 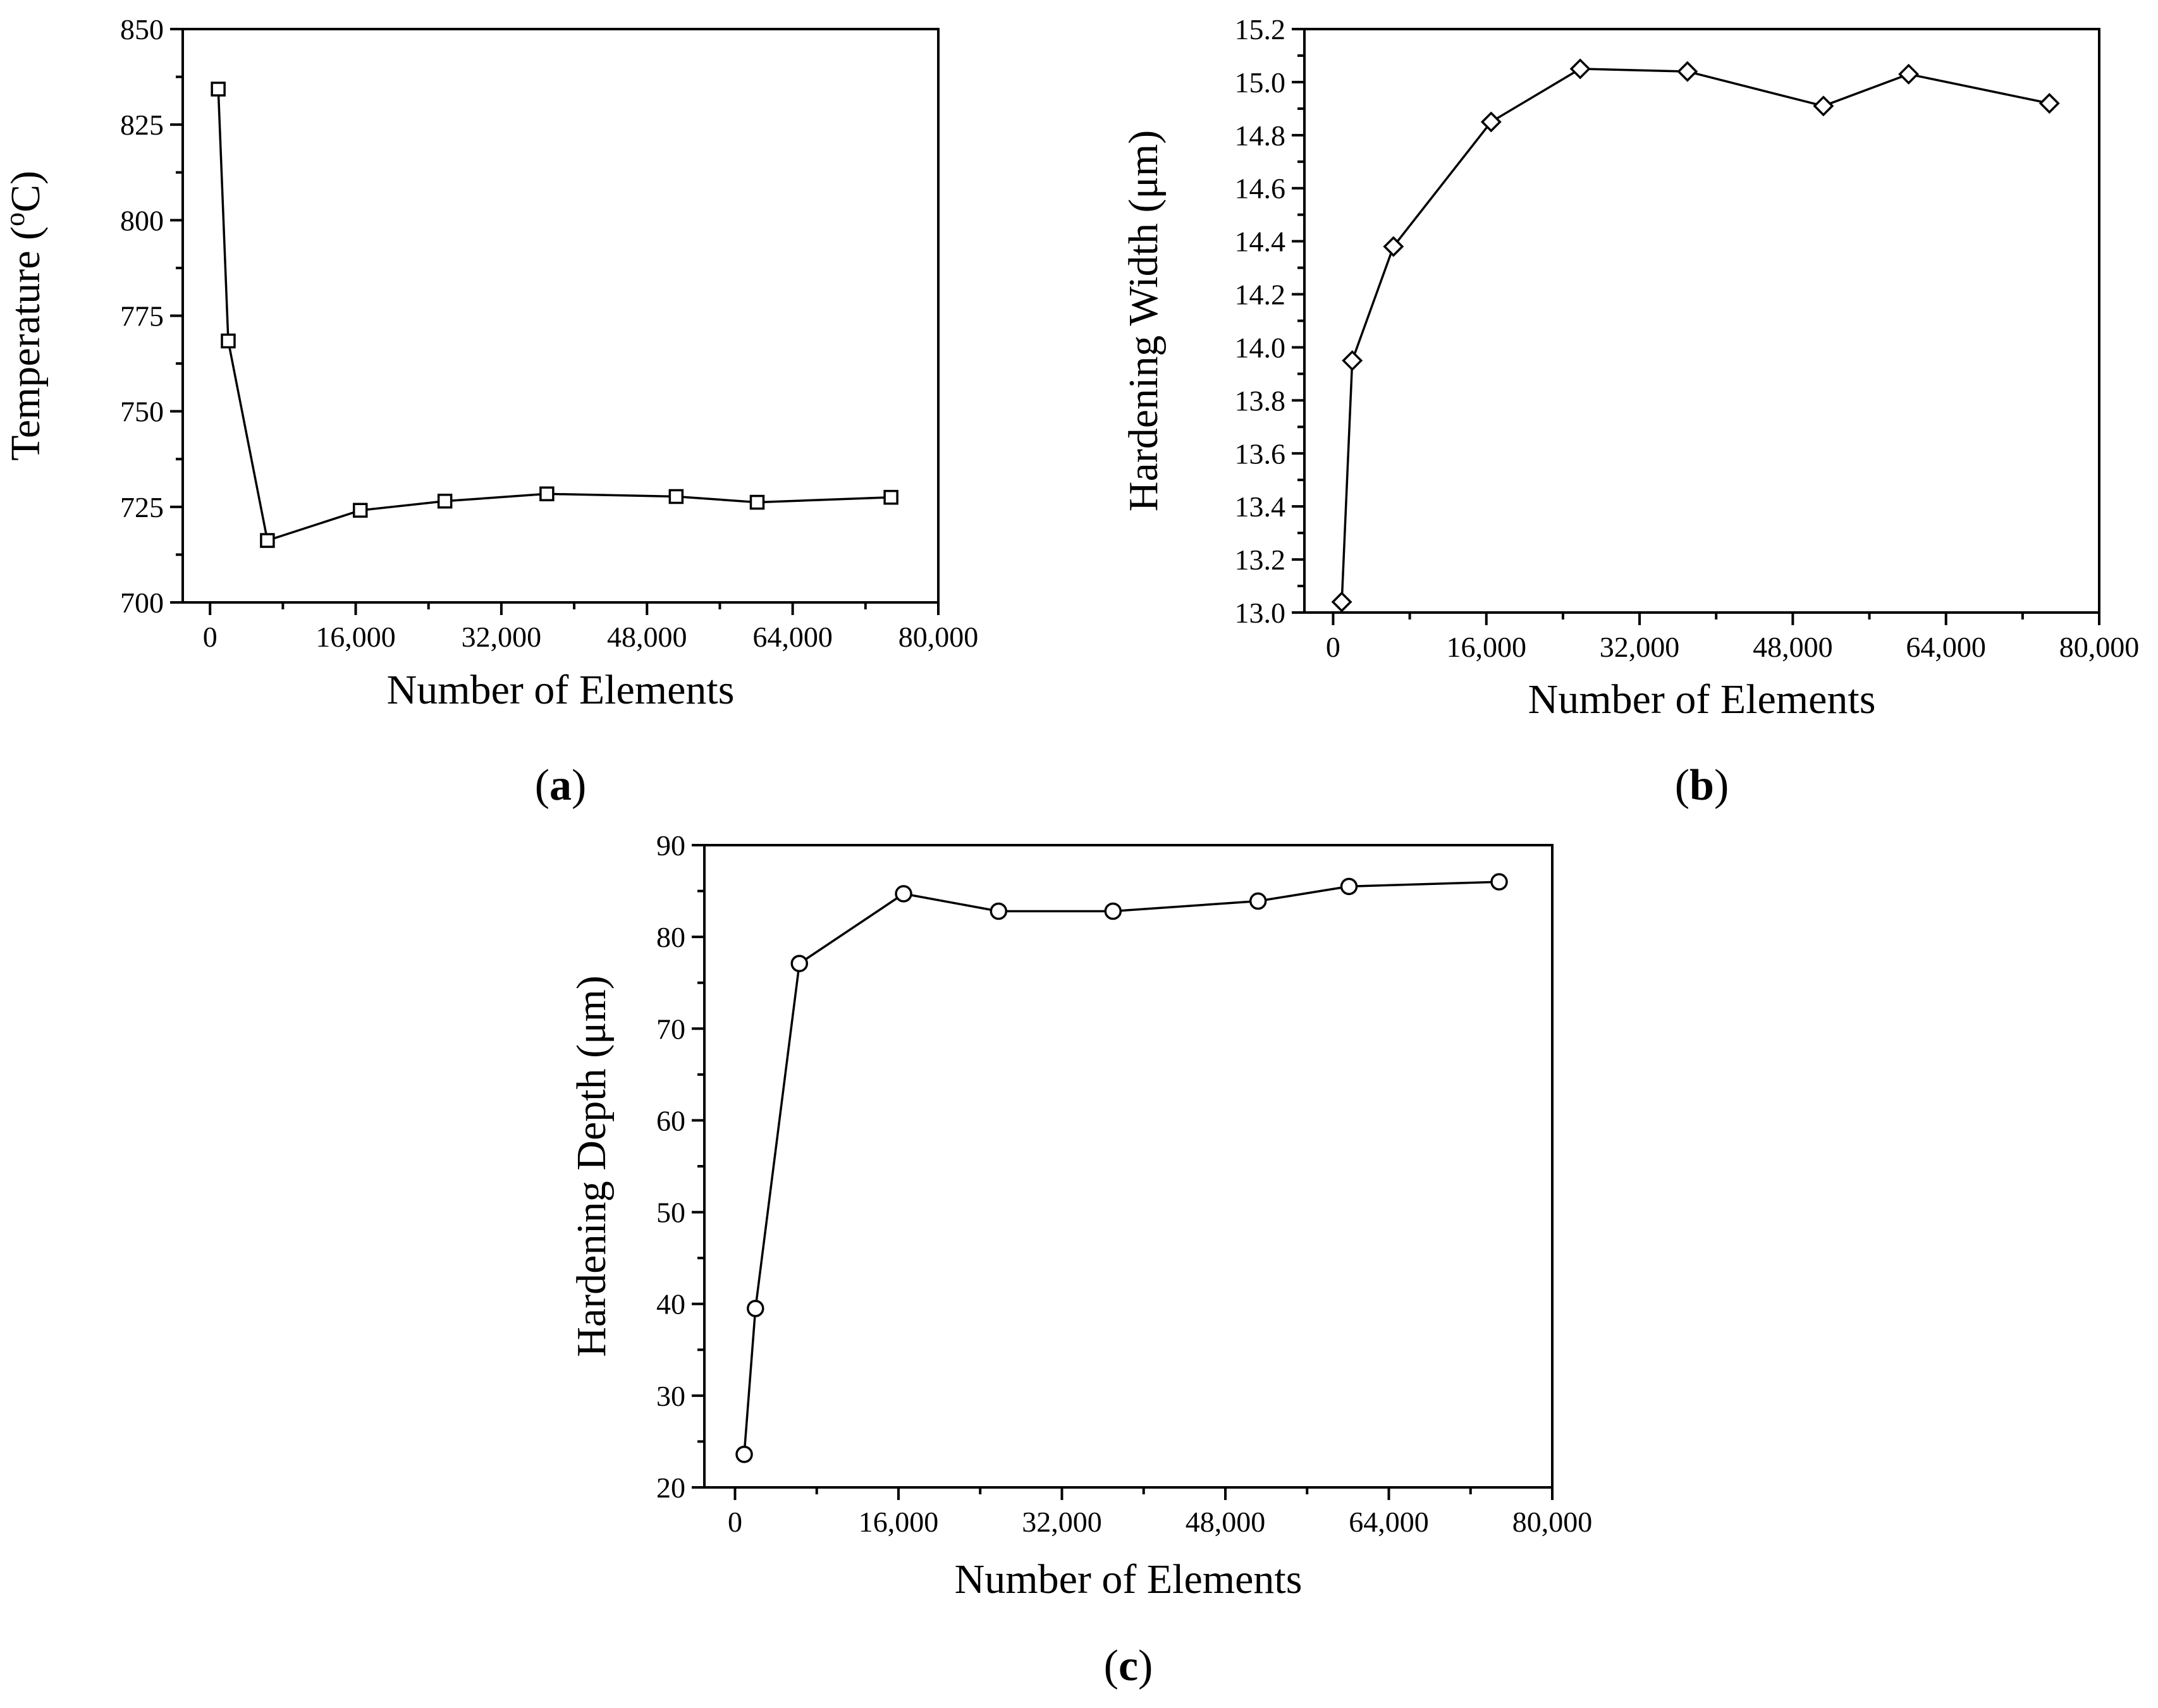 I want to click on y-tick-label: 750, so click(x=142, y=412).